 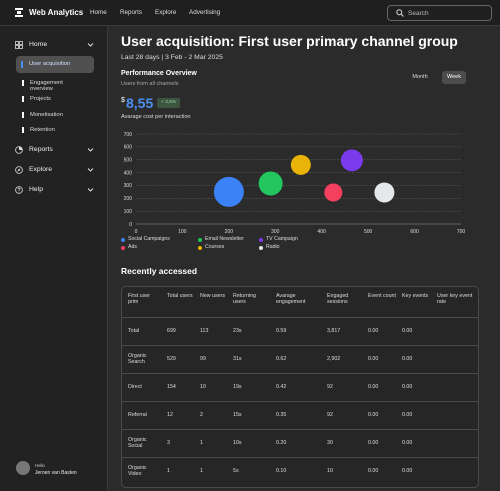 I want to click on legend-label: Radio, so click(x=273, y=247).